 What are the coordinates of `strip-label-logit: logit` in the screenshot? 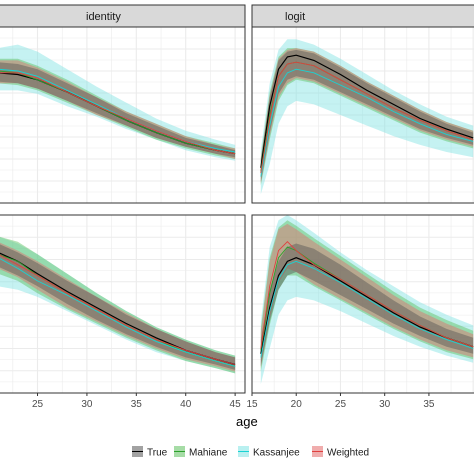 It's located at (295, 17).